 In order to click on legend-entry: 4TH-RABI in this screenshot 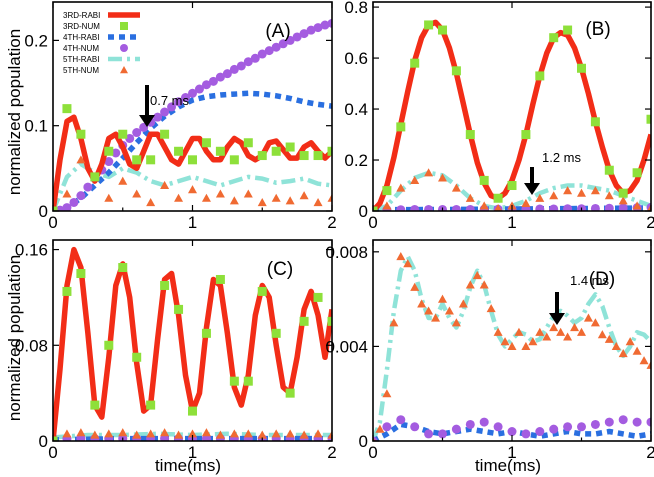, I will do `click(81, 37)`.